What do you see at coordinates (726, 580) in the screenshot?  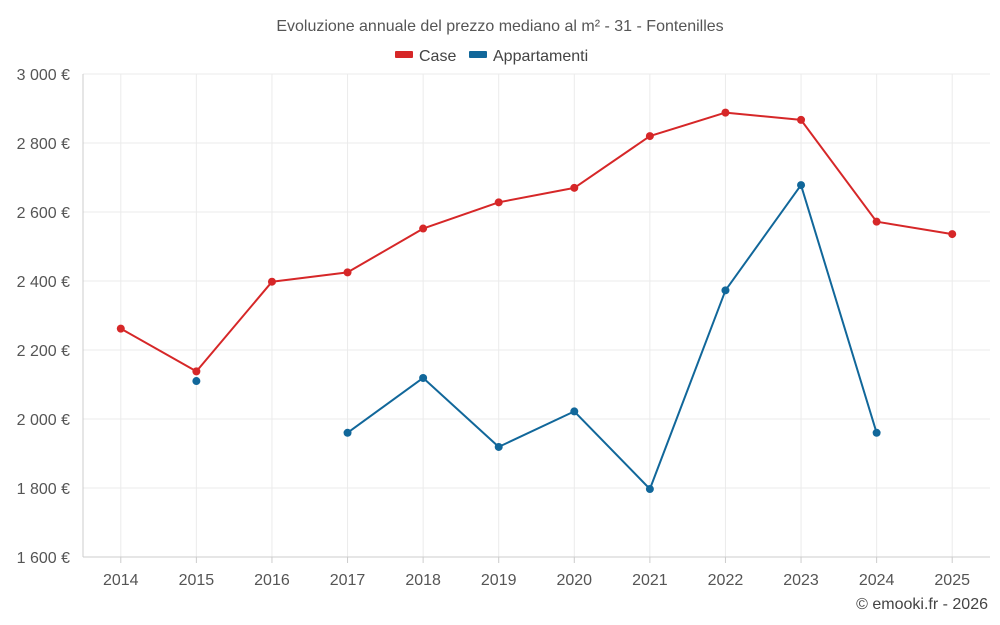 I see `x-tick-label: 2022` at bounding box center [726, 580].